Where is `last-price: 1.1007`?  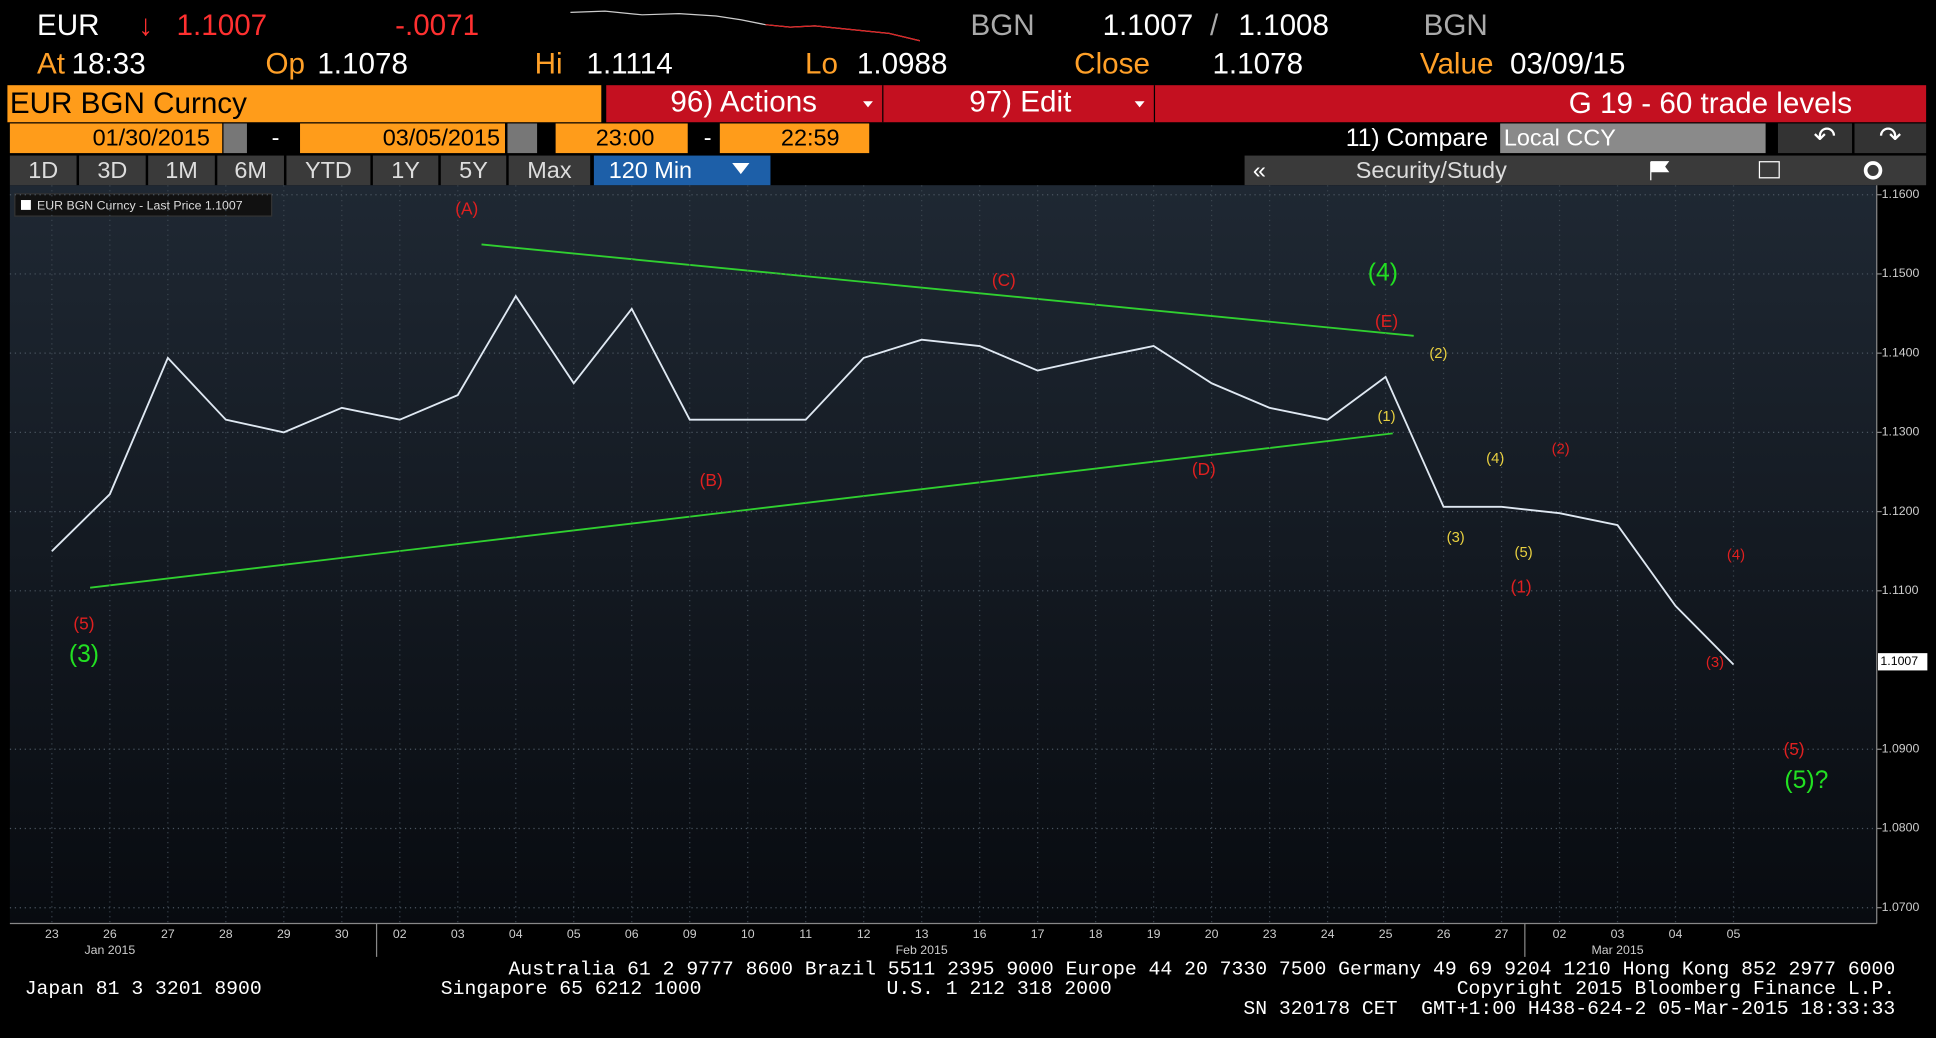 last-price: 1.1007 is located at coordinates (222, 25).